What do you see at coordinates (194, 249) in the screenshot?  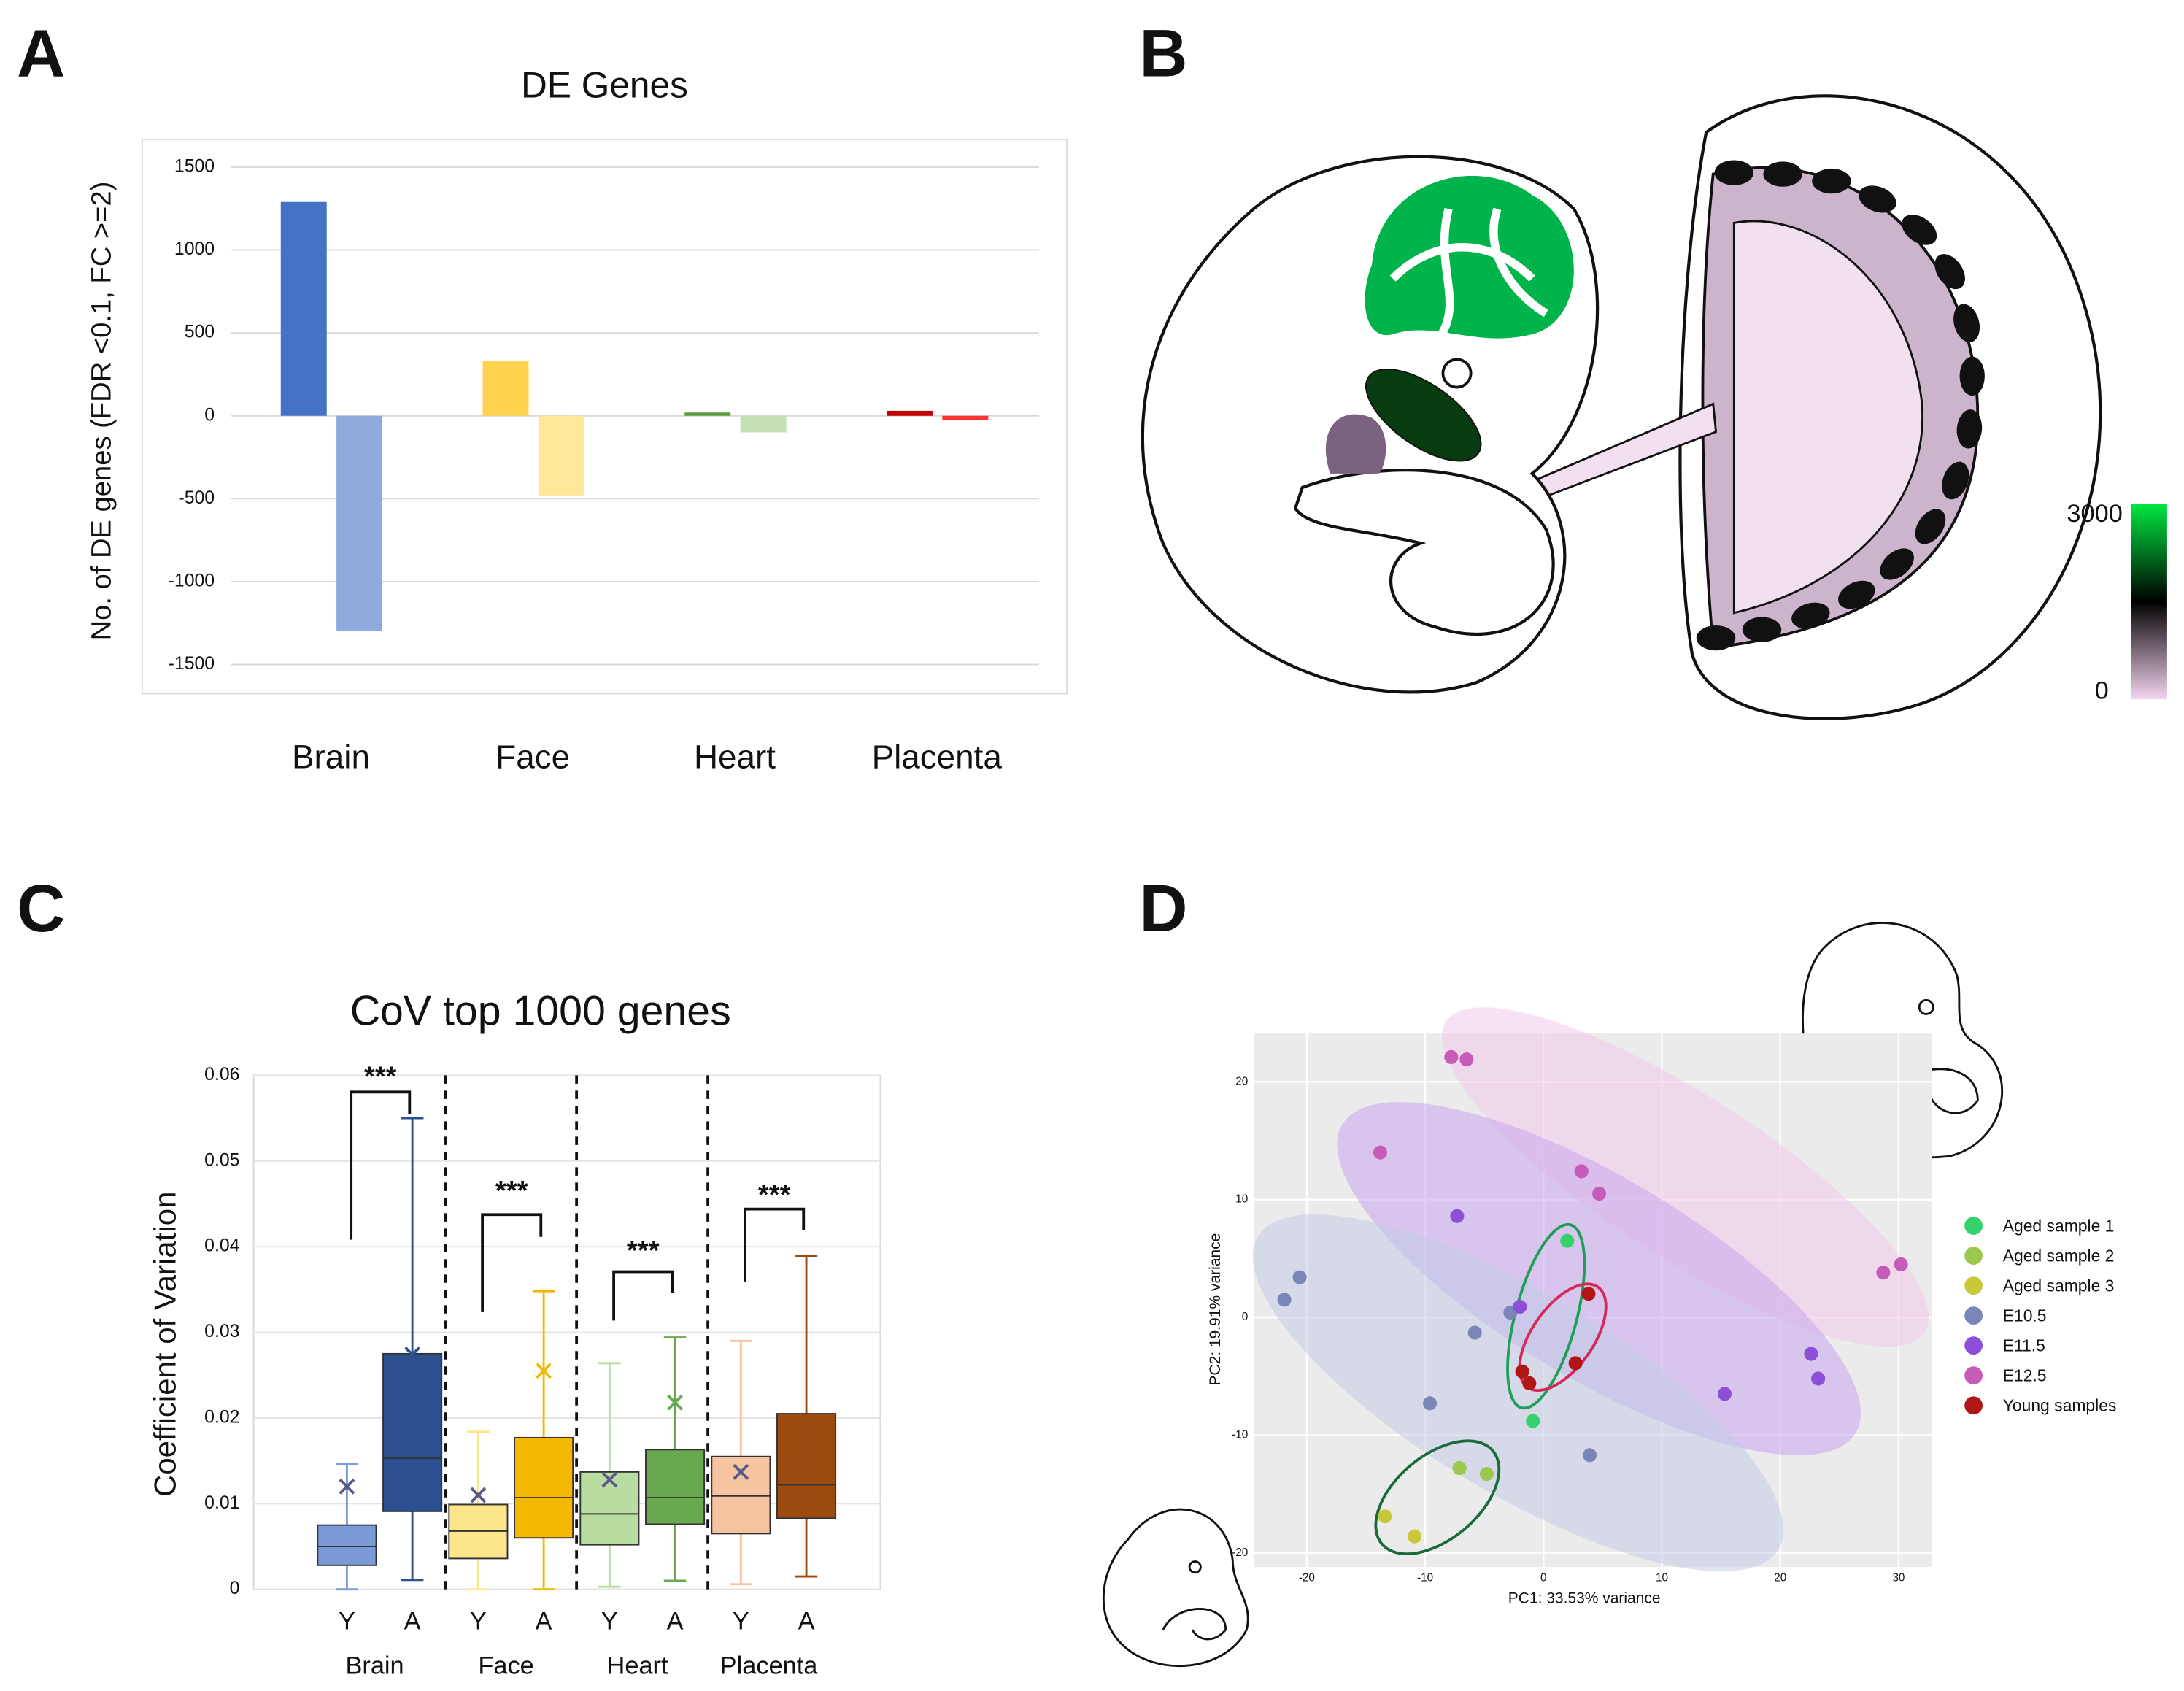 I see `y-tick-label: 1000` at bounding box center [194, 249].